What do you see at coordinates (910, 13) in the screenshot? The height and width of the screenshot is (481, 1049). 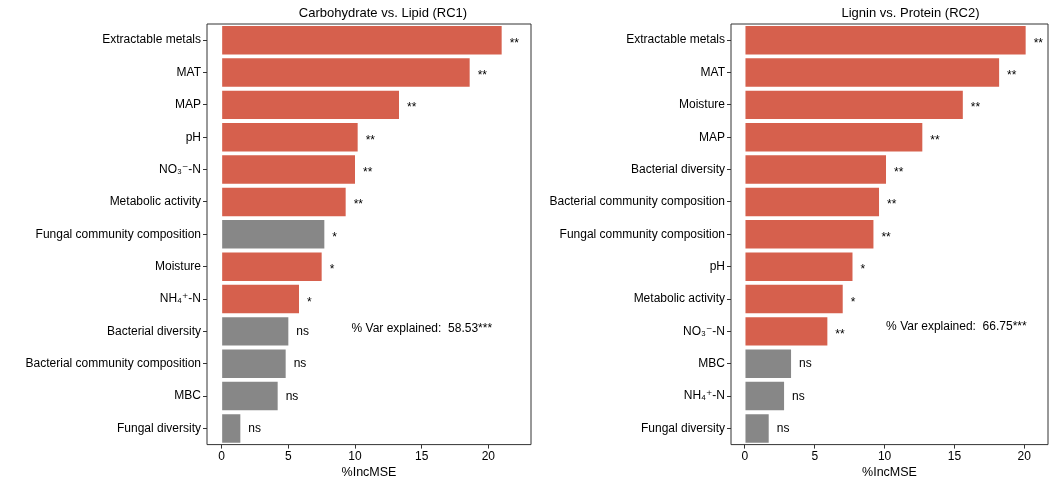 I see `chart-title: Lignin vs. Protein (RC2)` at bounding box center [910, 13].